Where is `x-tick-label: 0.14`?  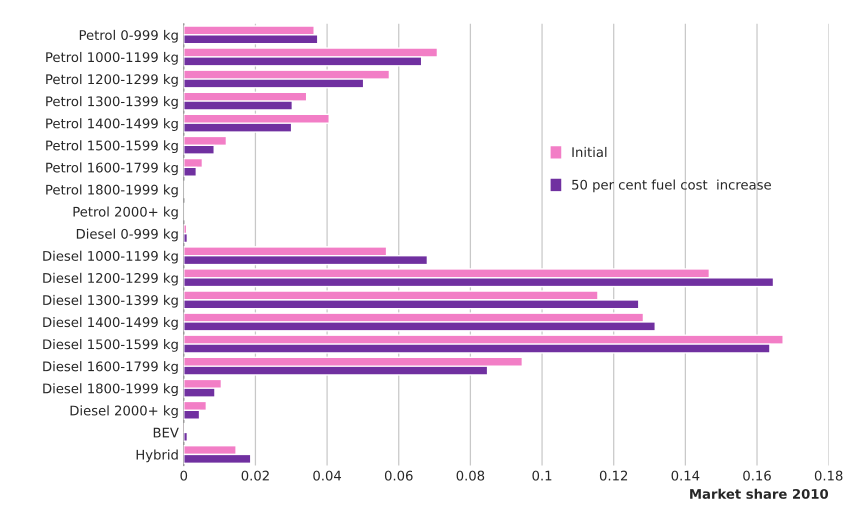
x-tick-label: 0.14 is located at coordinates (686, 475).